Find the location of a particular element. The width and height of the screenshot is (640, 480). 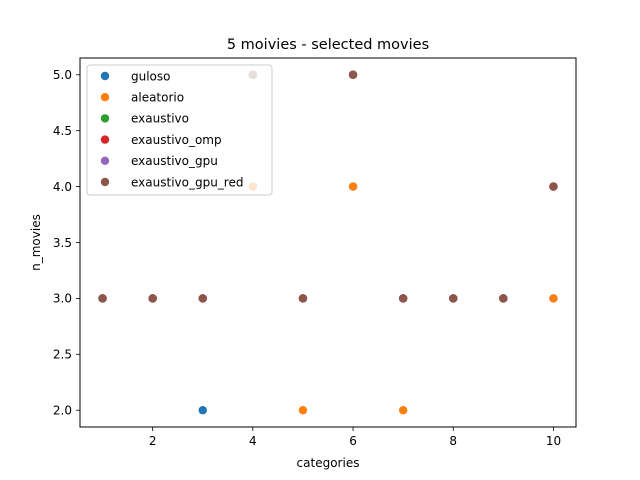

y-tick-label: 5.0 is located at coordinates (62, 75).